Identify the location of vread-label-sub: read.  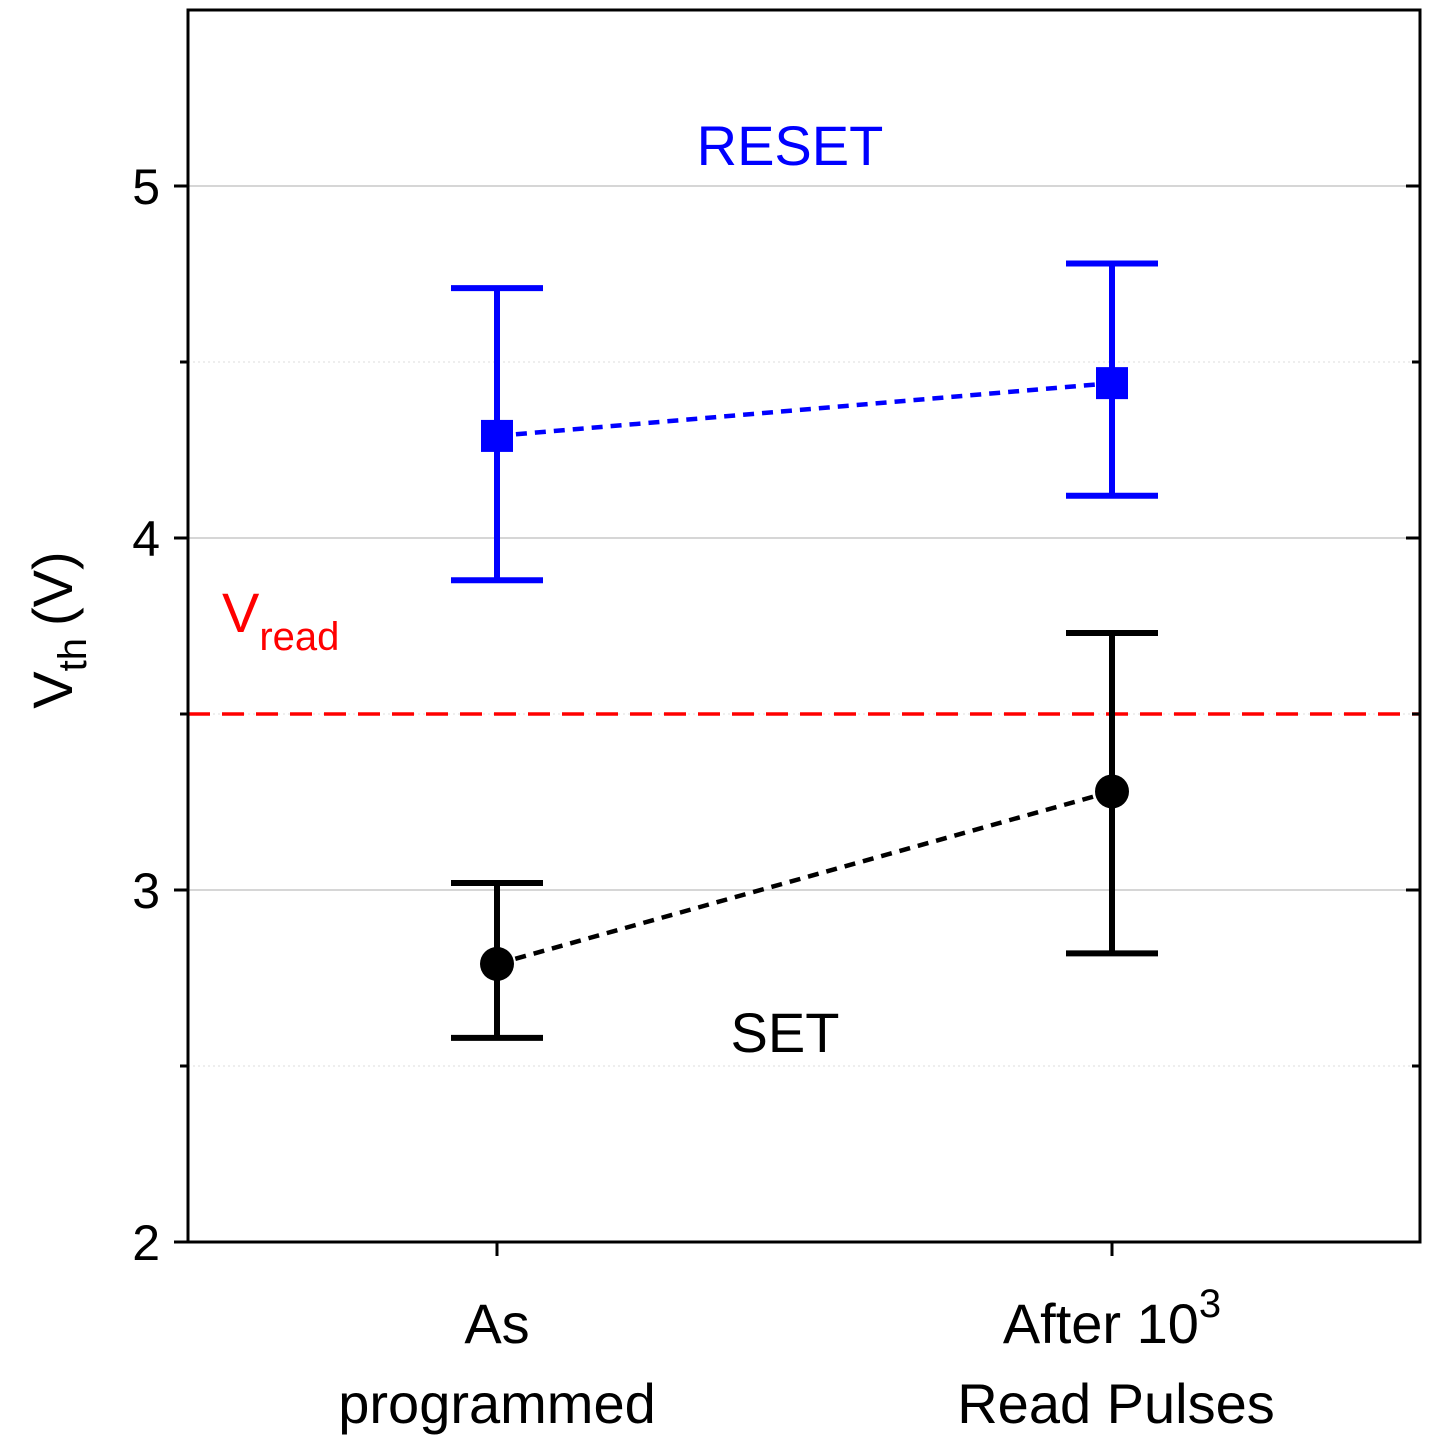
(299, 637).